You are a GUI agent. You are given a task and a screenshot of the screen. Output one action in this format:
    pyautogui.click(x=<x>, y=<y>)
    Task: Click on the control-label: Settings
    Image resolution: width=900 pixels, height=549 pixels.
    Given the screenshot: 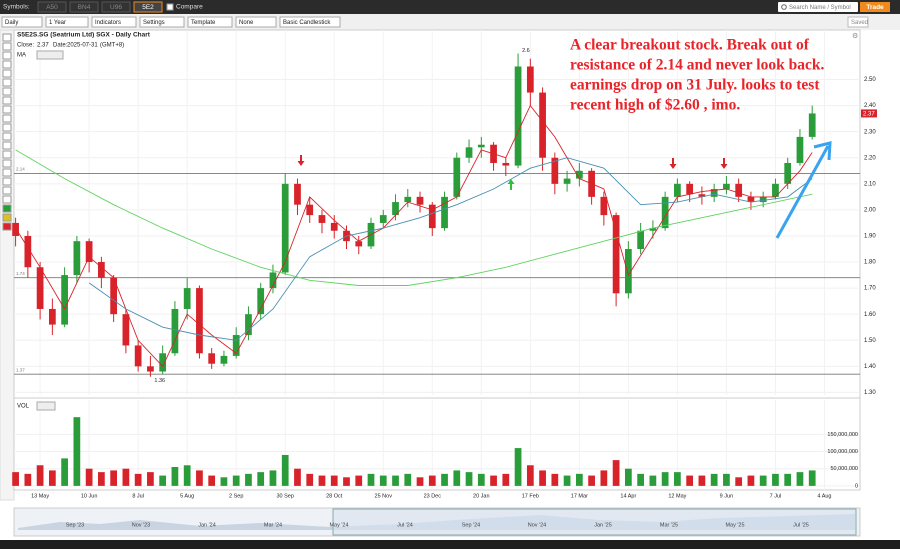 What is the action you would take?
    pyautogui.click(x=154, y=23)
    